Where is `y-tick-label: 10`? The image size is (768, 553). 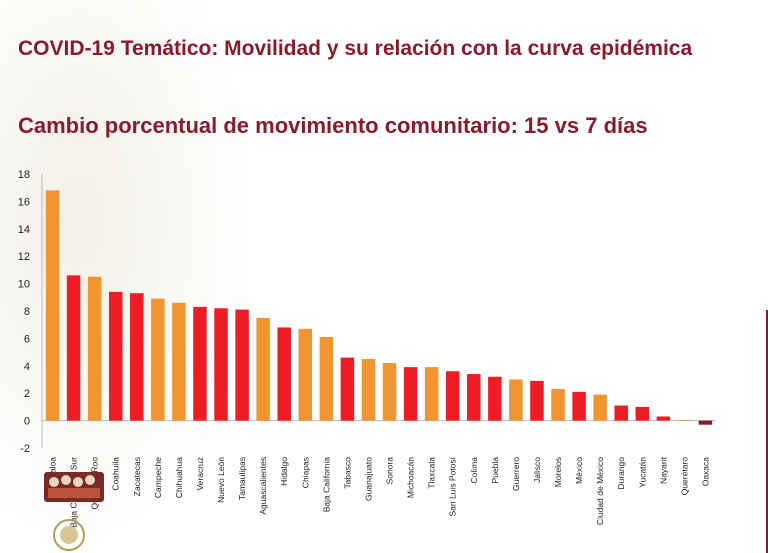 y-tick-label: 10 is located at coordinates (24, 285).